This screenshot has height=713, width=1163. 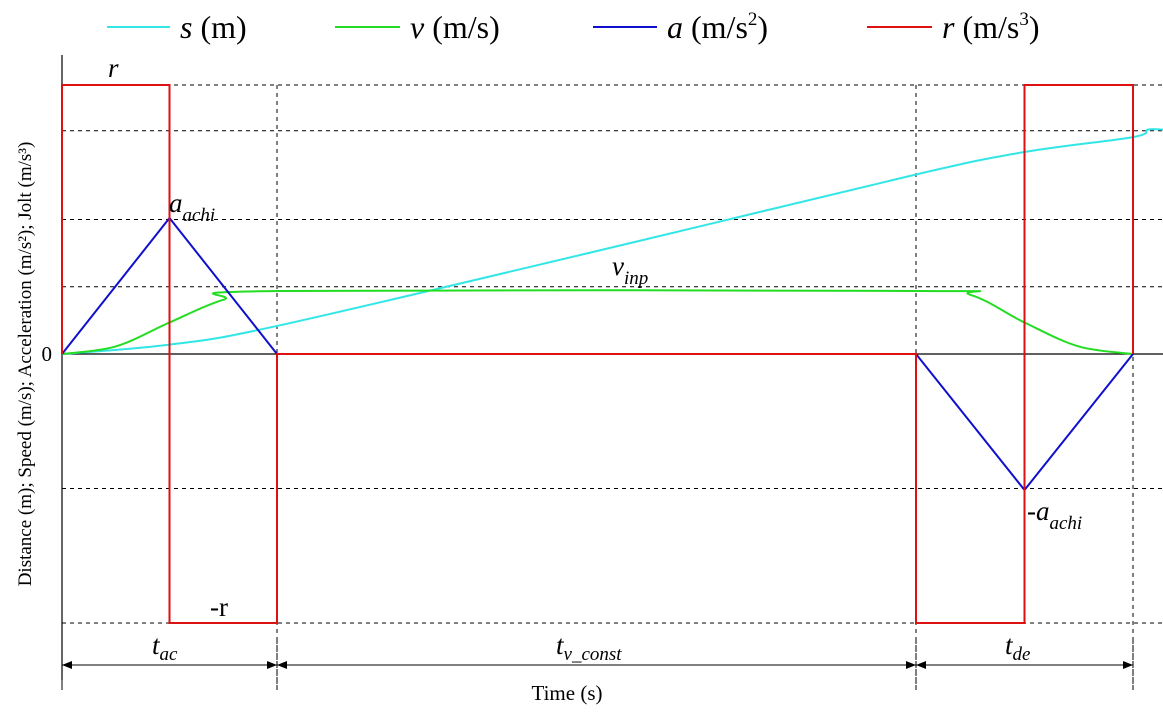 What do you see at coordinates (165, 647) in the screenshot?
I see `phase-label-t-ac: tac` at bounding box center [165, 647].